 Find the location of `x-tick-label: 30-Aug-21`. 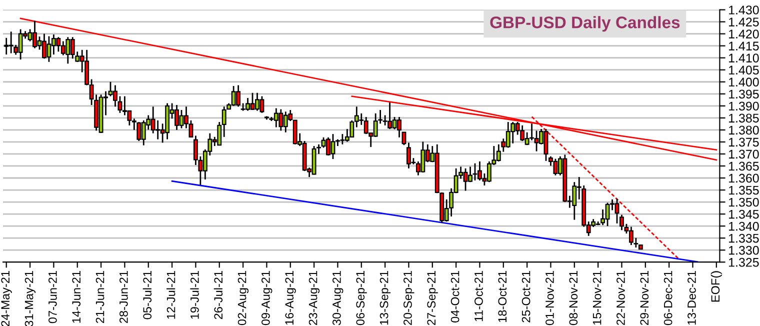

x-tick-label: 30-Aug-21 is located at coordinates (338, 298).